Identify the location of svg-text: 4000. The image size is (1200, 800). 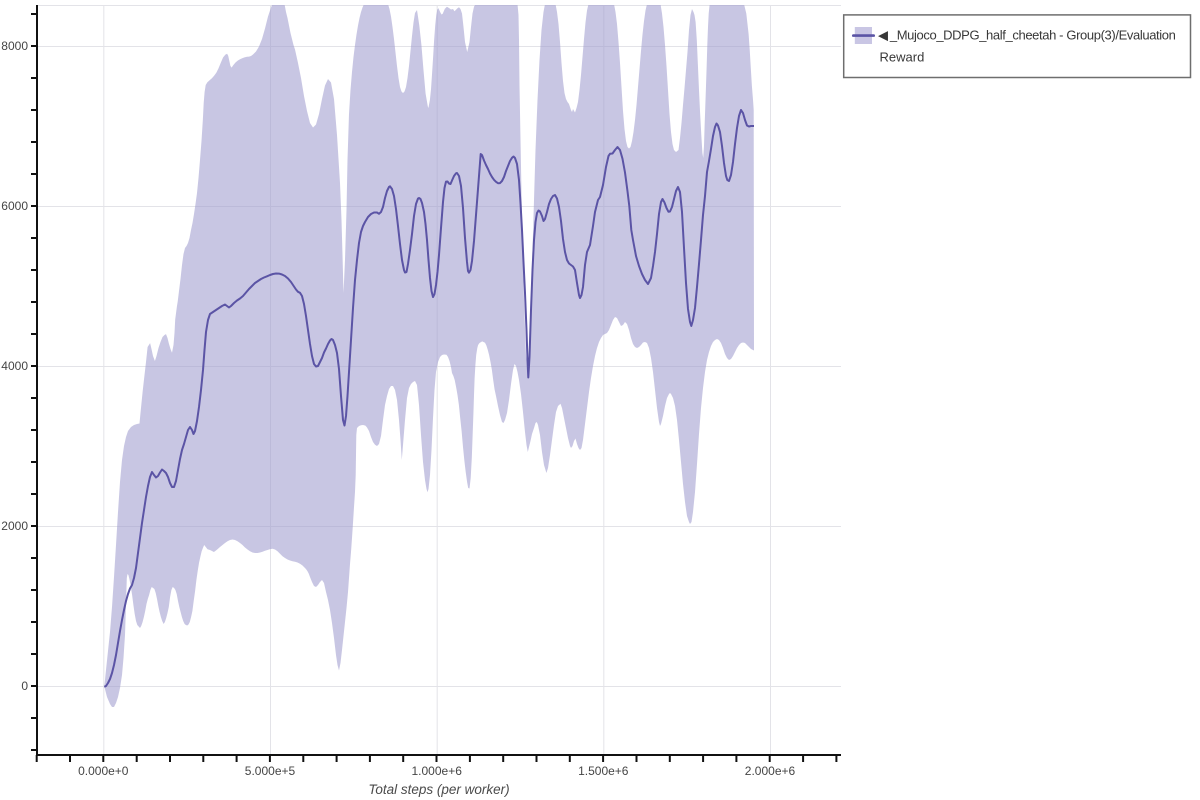
(14, 366).